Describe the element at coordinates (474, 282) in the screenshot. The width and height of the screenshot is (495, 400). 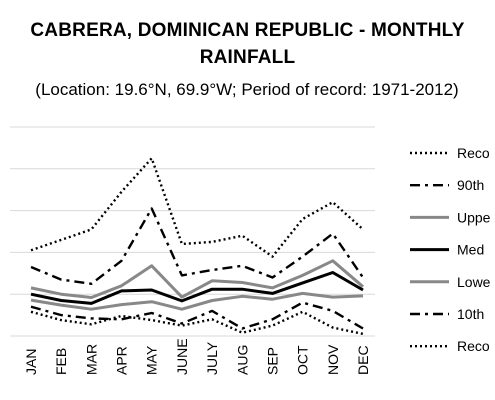
I see `legend-label: Lowe` at that location.